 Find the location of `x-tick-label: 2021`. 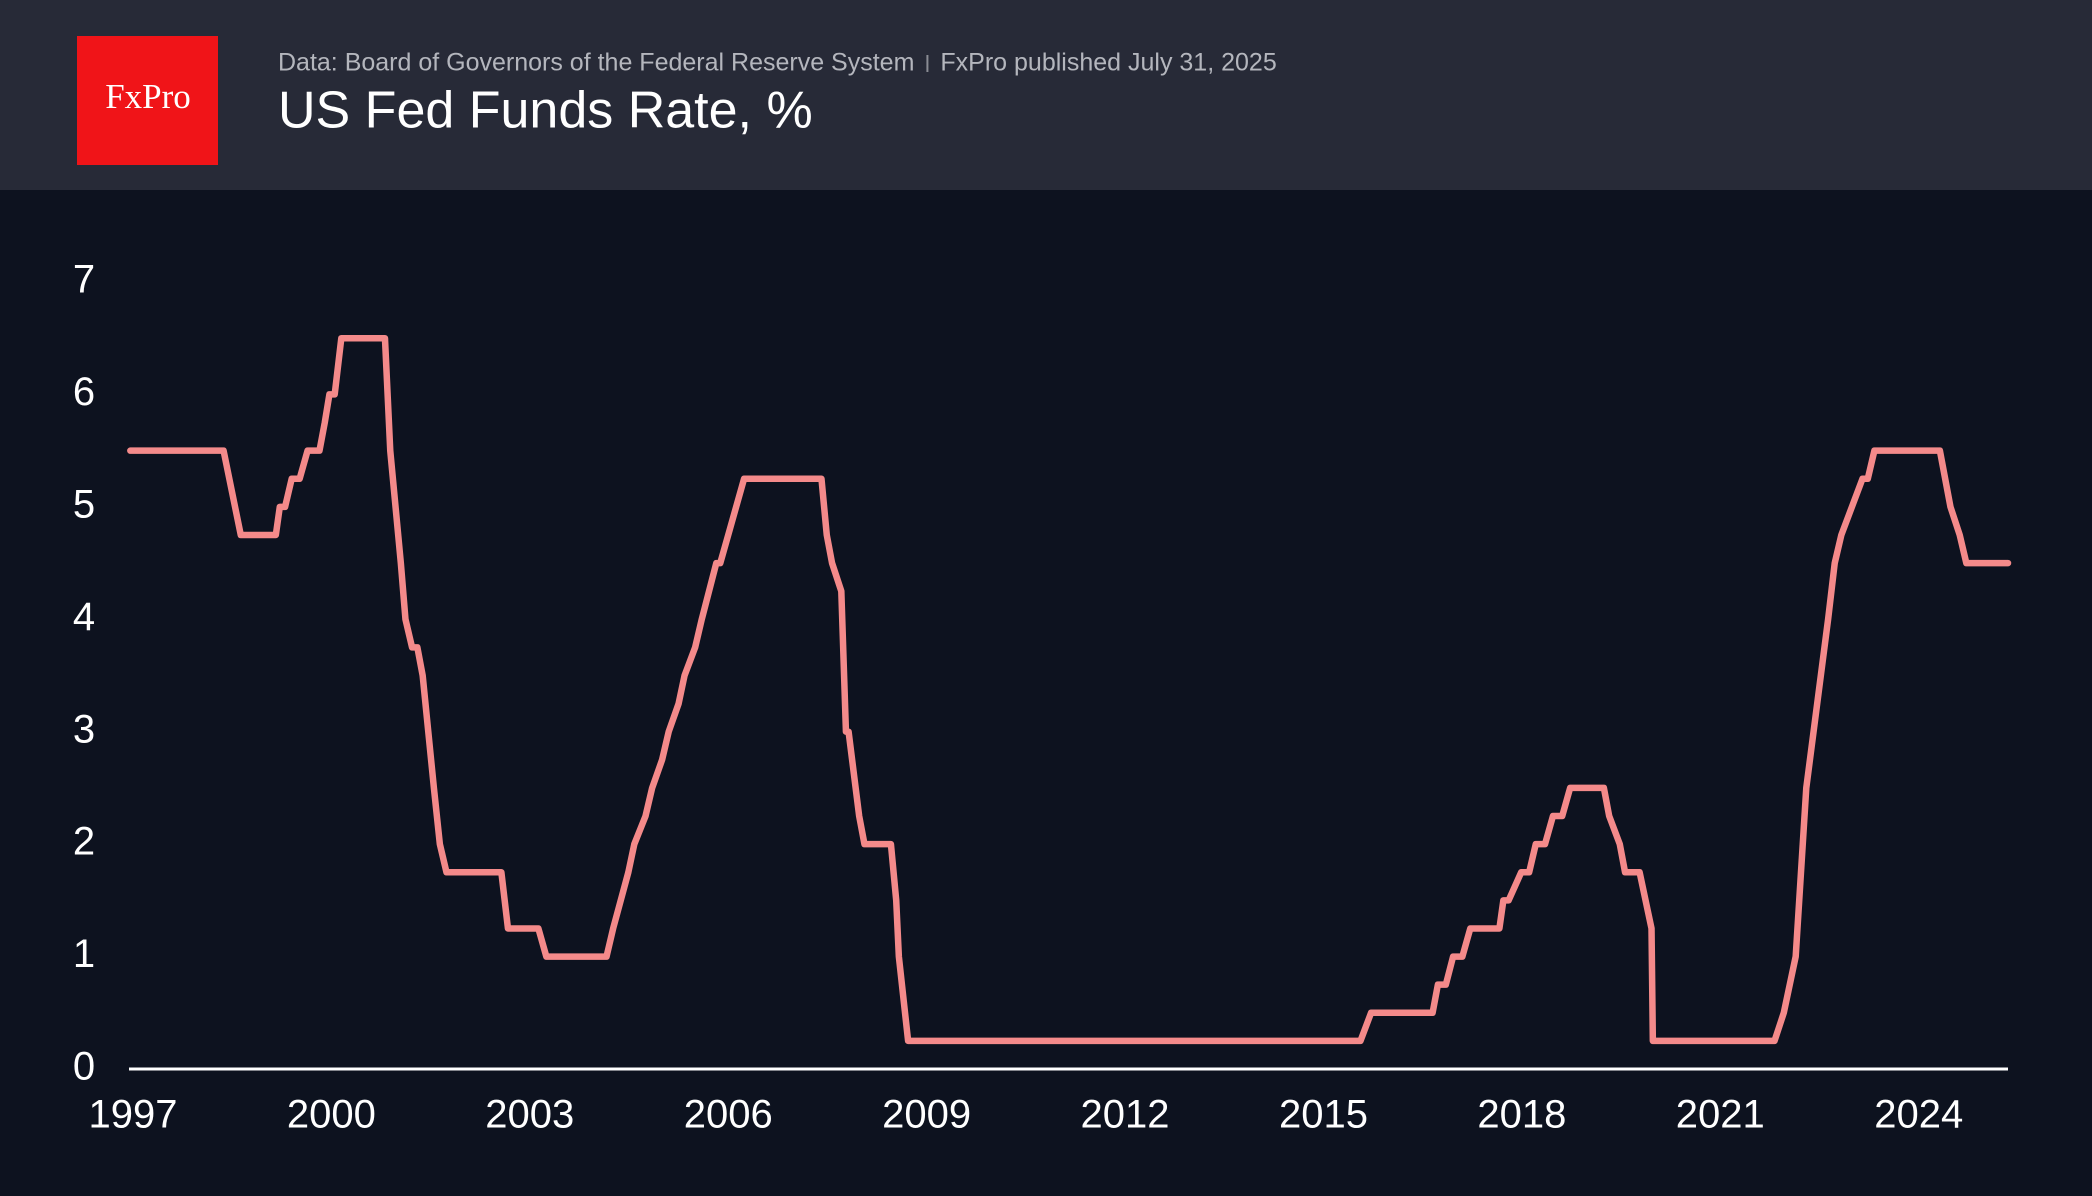

x-tick-label: 2021 is located at coordinates (1720, 1115).